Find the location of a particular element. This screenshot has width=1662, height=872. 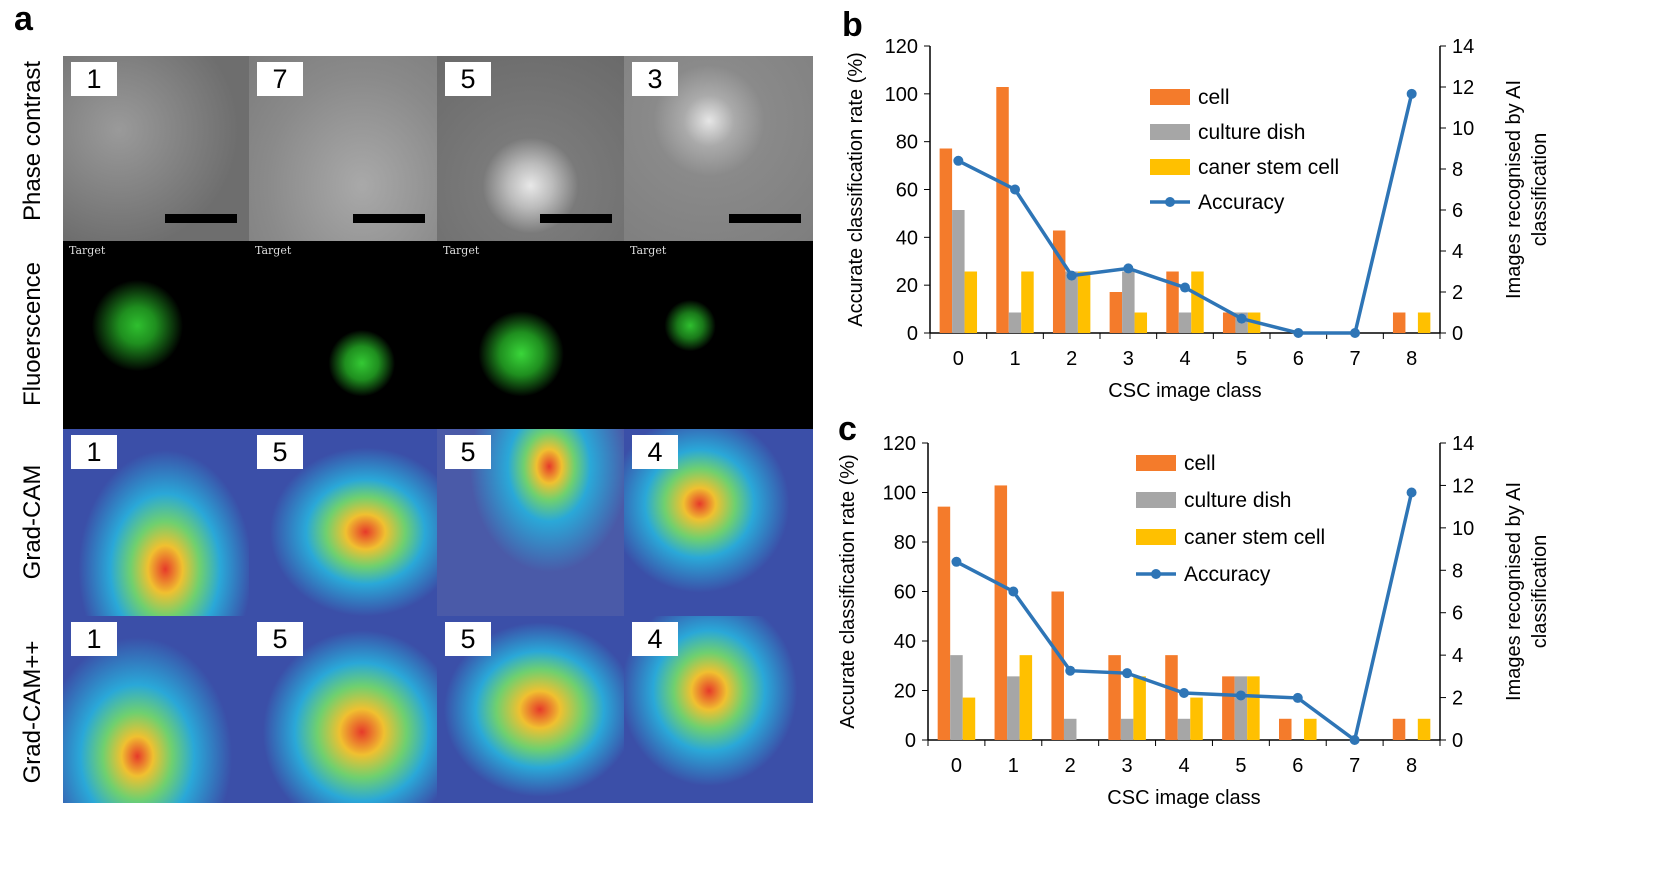

panel-letter: c is located at coordinates (847, 429).